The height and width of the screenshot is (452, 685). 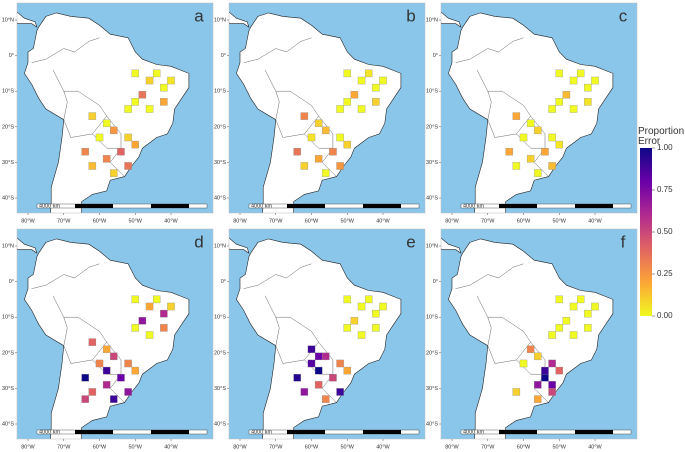 I want to click on legend-tick-label: 1.00, so click(x=665, y=147).